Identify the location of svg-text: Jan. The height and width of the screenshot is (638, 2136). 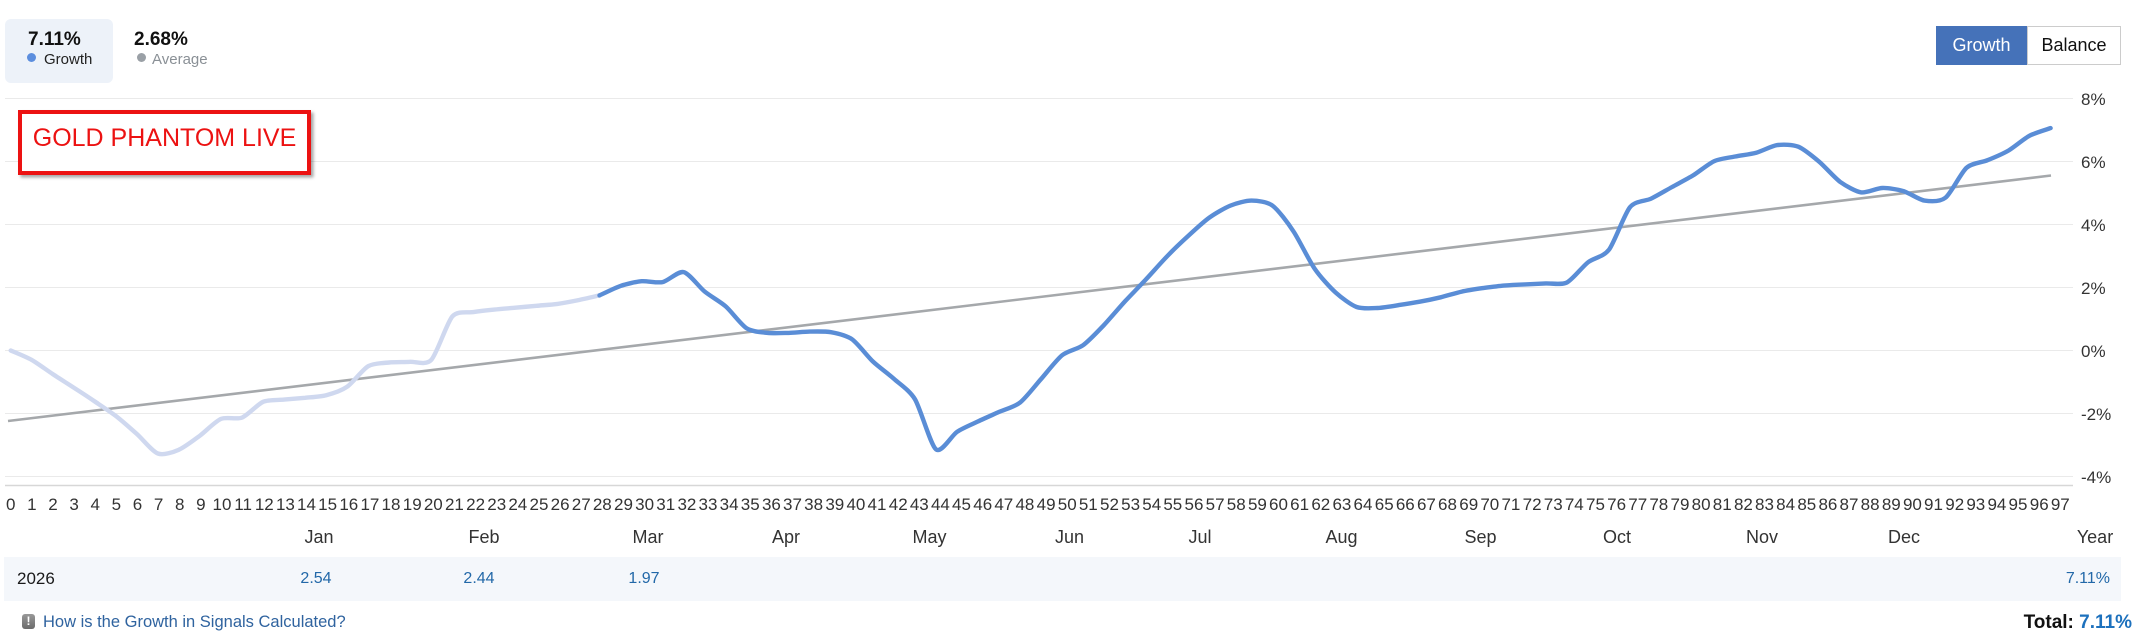
(318, 537).